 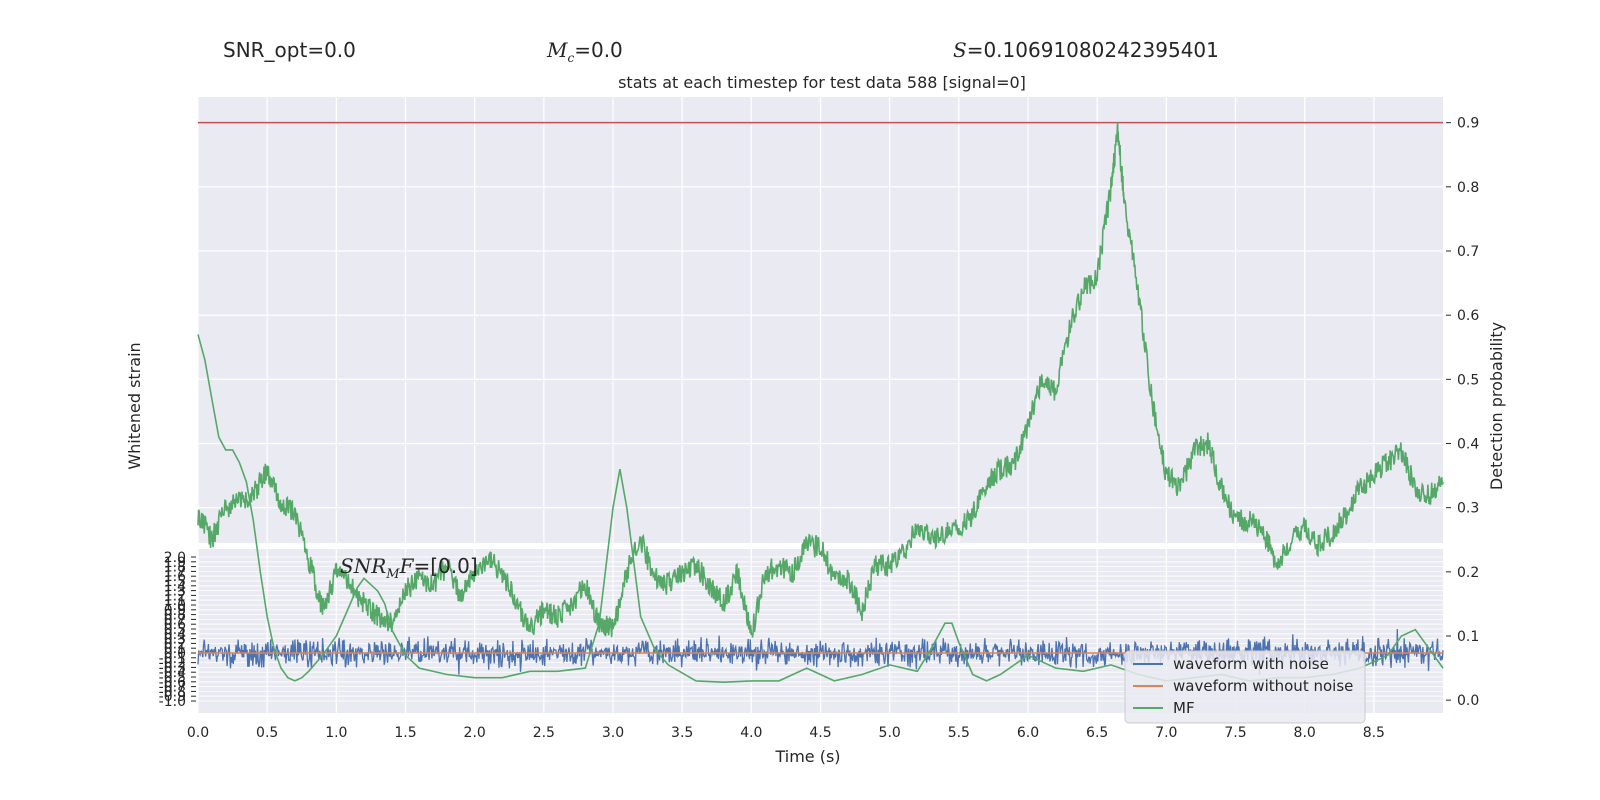 What do you see at coordinates (1235, 733) in the screenshot?
I see `x-tick-label: 7.5` at bounding box center [1235, 733].